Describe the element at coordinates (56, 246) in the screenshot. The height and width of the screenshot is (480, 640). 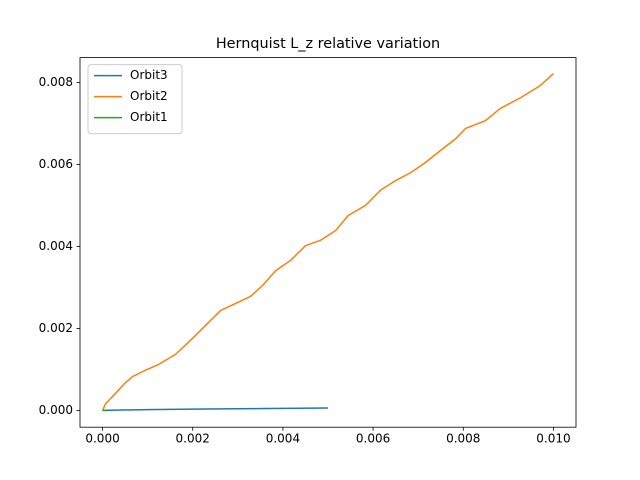
I see `y-tick-label: 0.004` at that location.